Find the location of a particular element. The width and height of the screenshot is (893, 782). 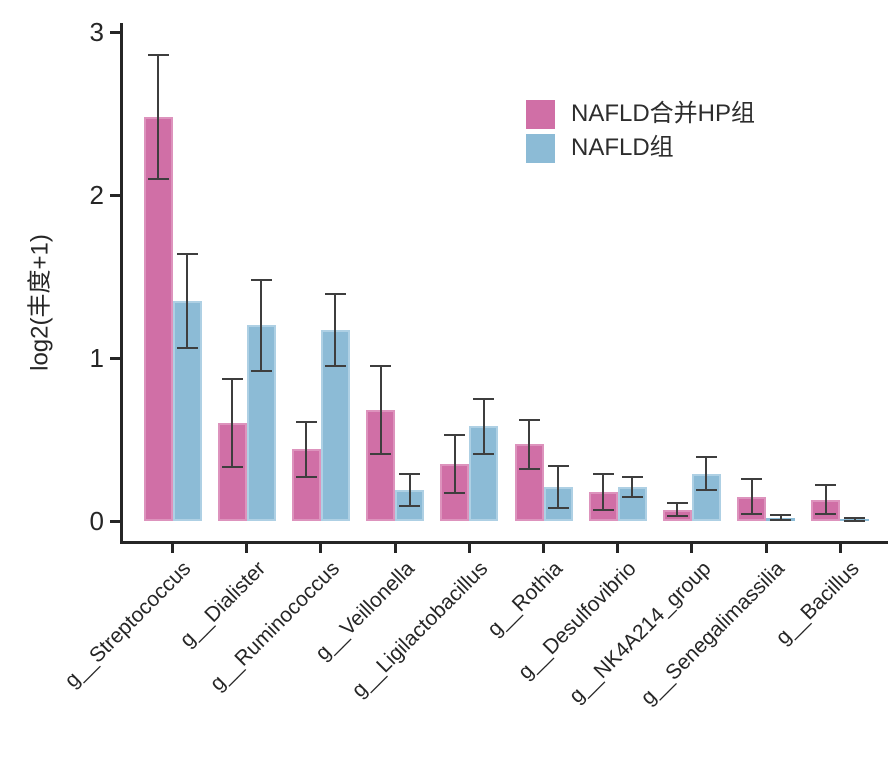

y-tick-label: 2 is located at coordinates (96, 195).